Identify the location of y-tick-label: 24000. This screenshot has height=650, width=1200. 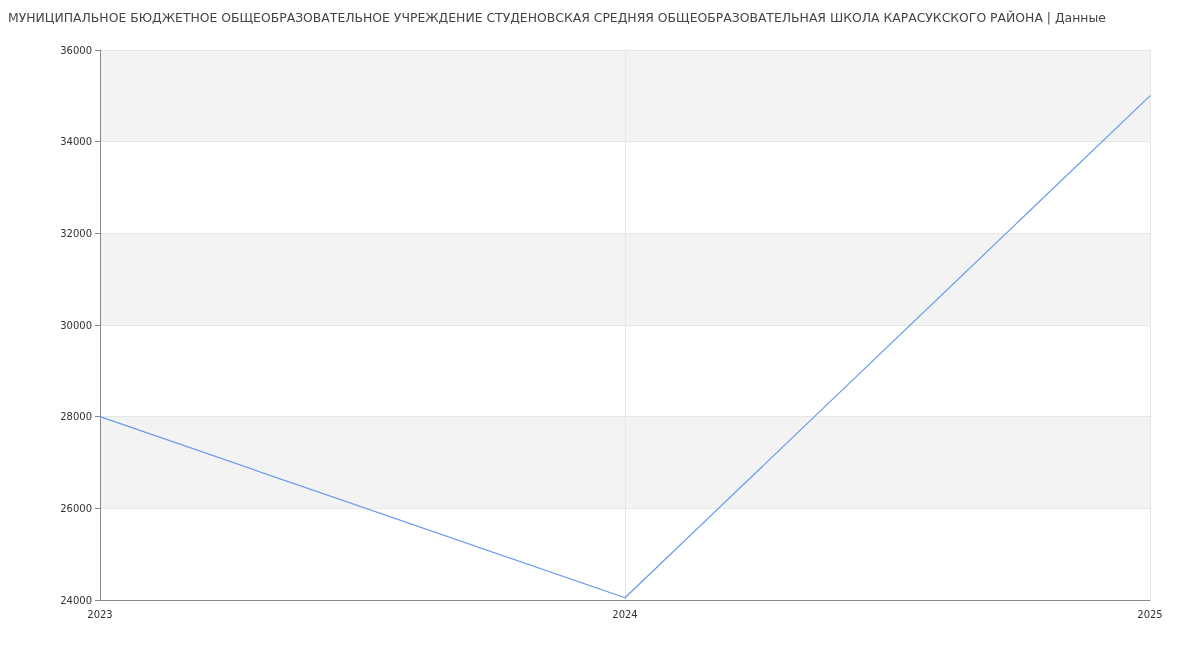
(76, 600).